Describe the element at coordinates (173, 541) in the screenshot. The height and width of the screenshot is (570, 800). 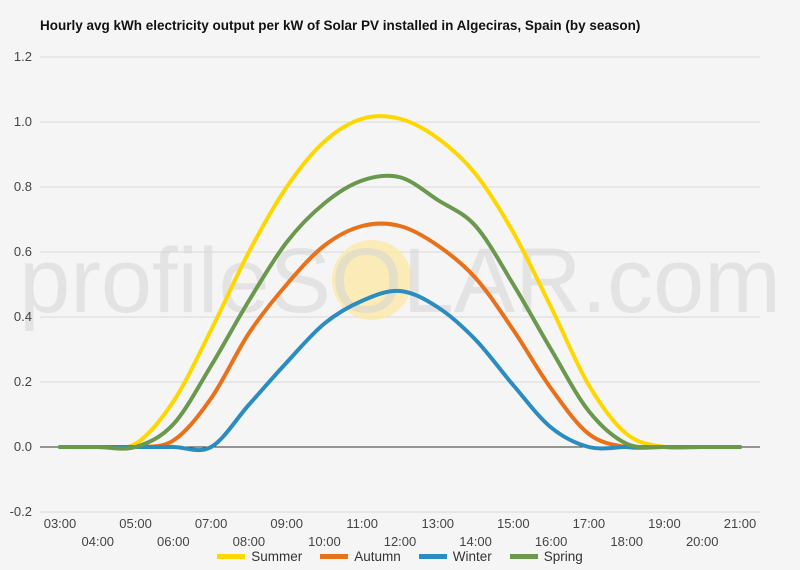
I see `x-tick-label: 06:00` at that location.